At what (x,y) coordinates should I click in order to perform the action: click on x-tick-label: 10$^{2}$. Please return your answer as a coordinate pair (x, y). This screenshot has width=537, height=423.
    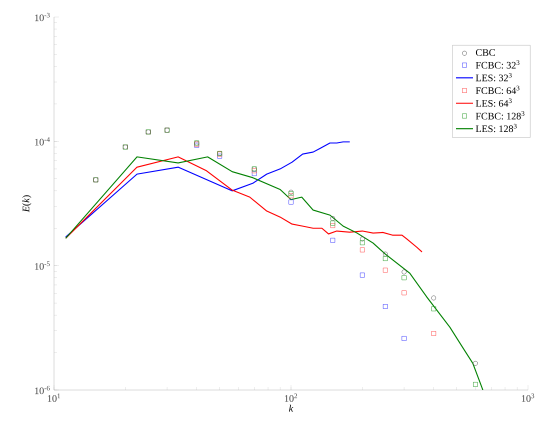
    Looking at the image, I should click on (291, 398).